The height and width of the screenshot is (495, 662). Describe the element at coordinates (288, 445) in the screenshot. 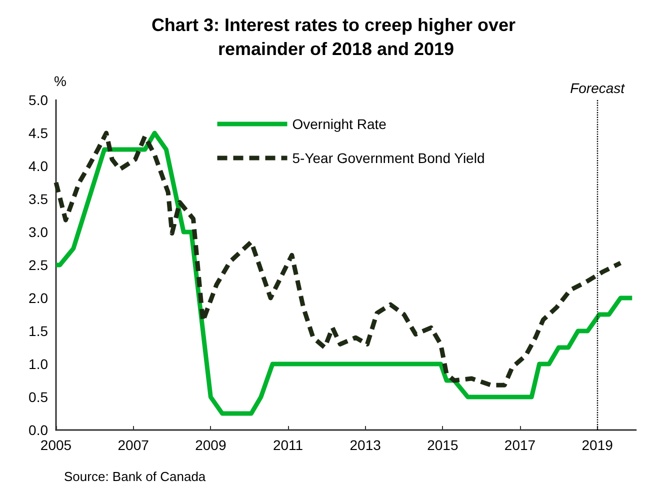

I see `x-tick-label: 2011` at that location.